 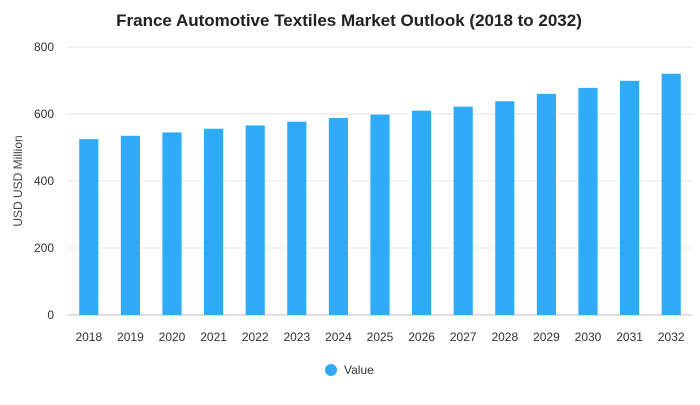 I want to click on x-tick-label: 2031, so click(x=629, y=337).